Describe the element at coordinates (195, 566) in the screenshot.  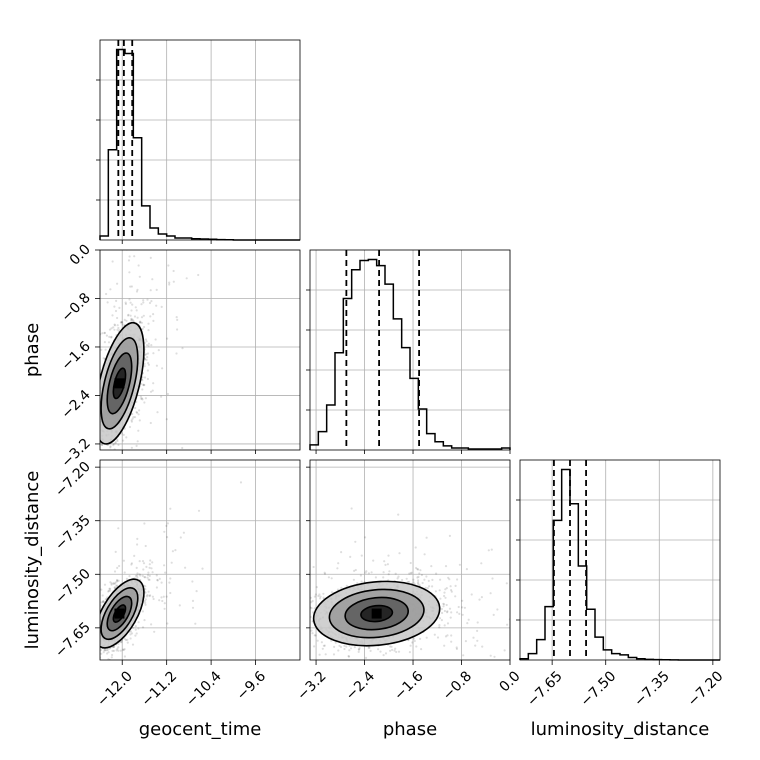
I see `density-panel-geocent_time-luminosity_distance` at that location.